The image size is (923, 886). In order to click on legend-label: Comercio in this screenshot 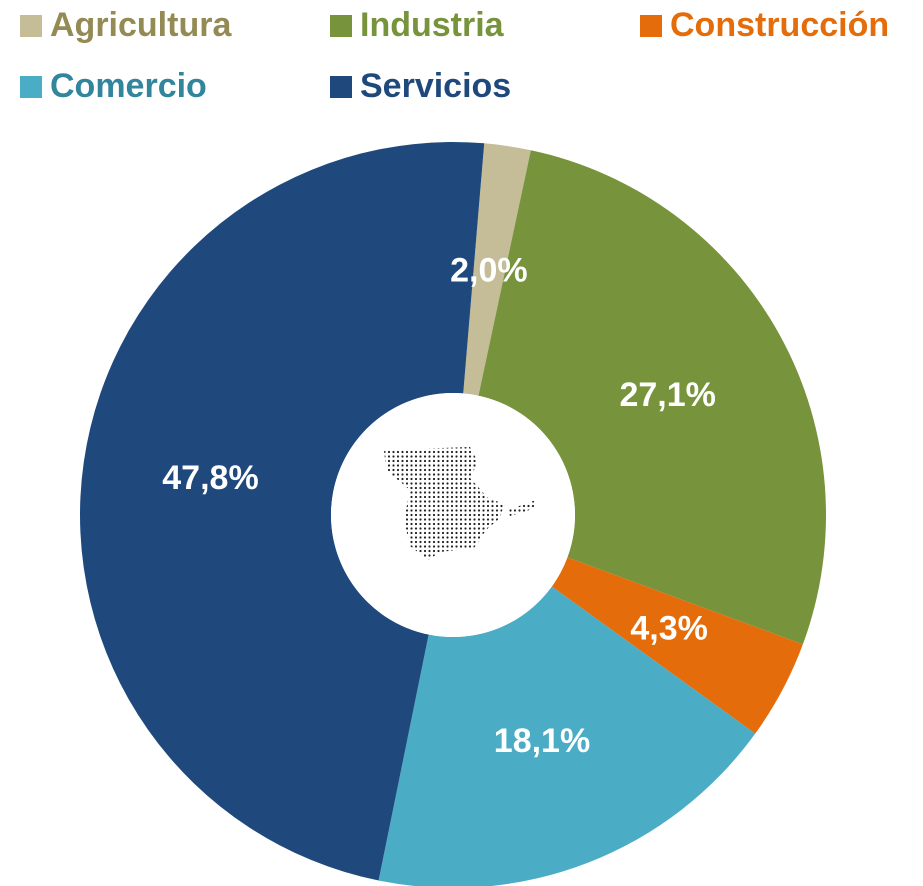, I will do `click(128, 86)`.